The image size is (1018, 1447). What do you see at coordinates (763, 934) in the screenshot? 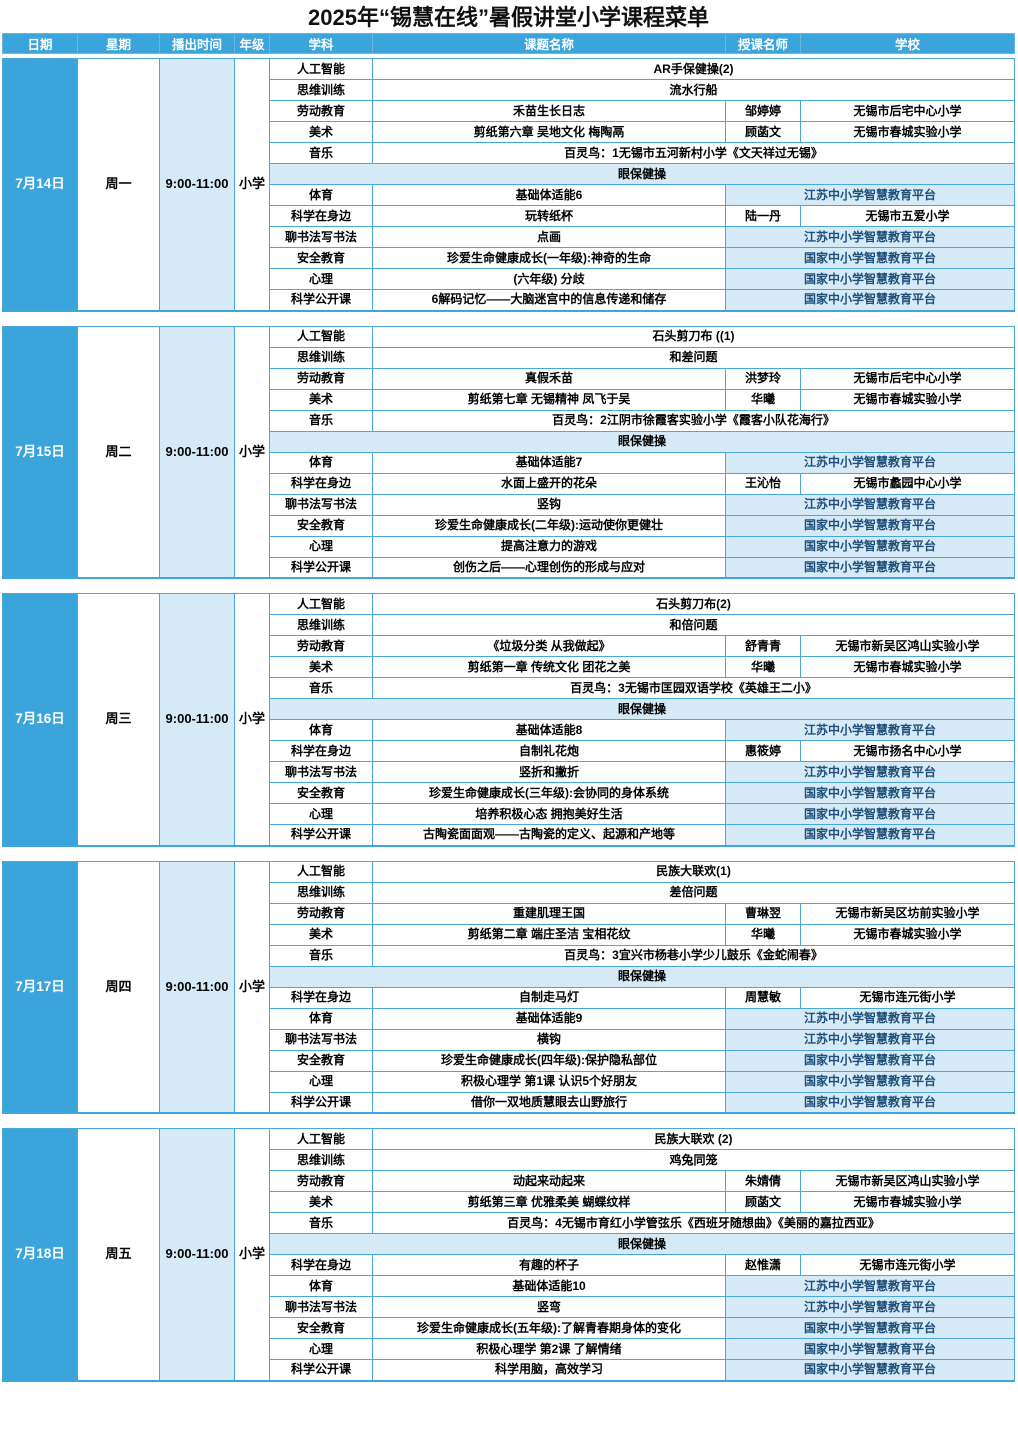
I see `teacher-cell: 华曦` at bounding box center [763, 934].